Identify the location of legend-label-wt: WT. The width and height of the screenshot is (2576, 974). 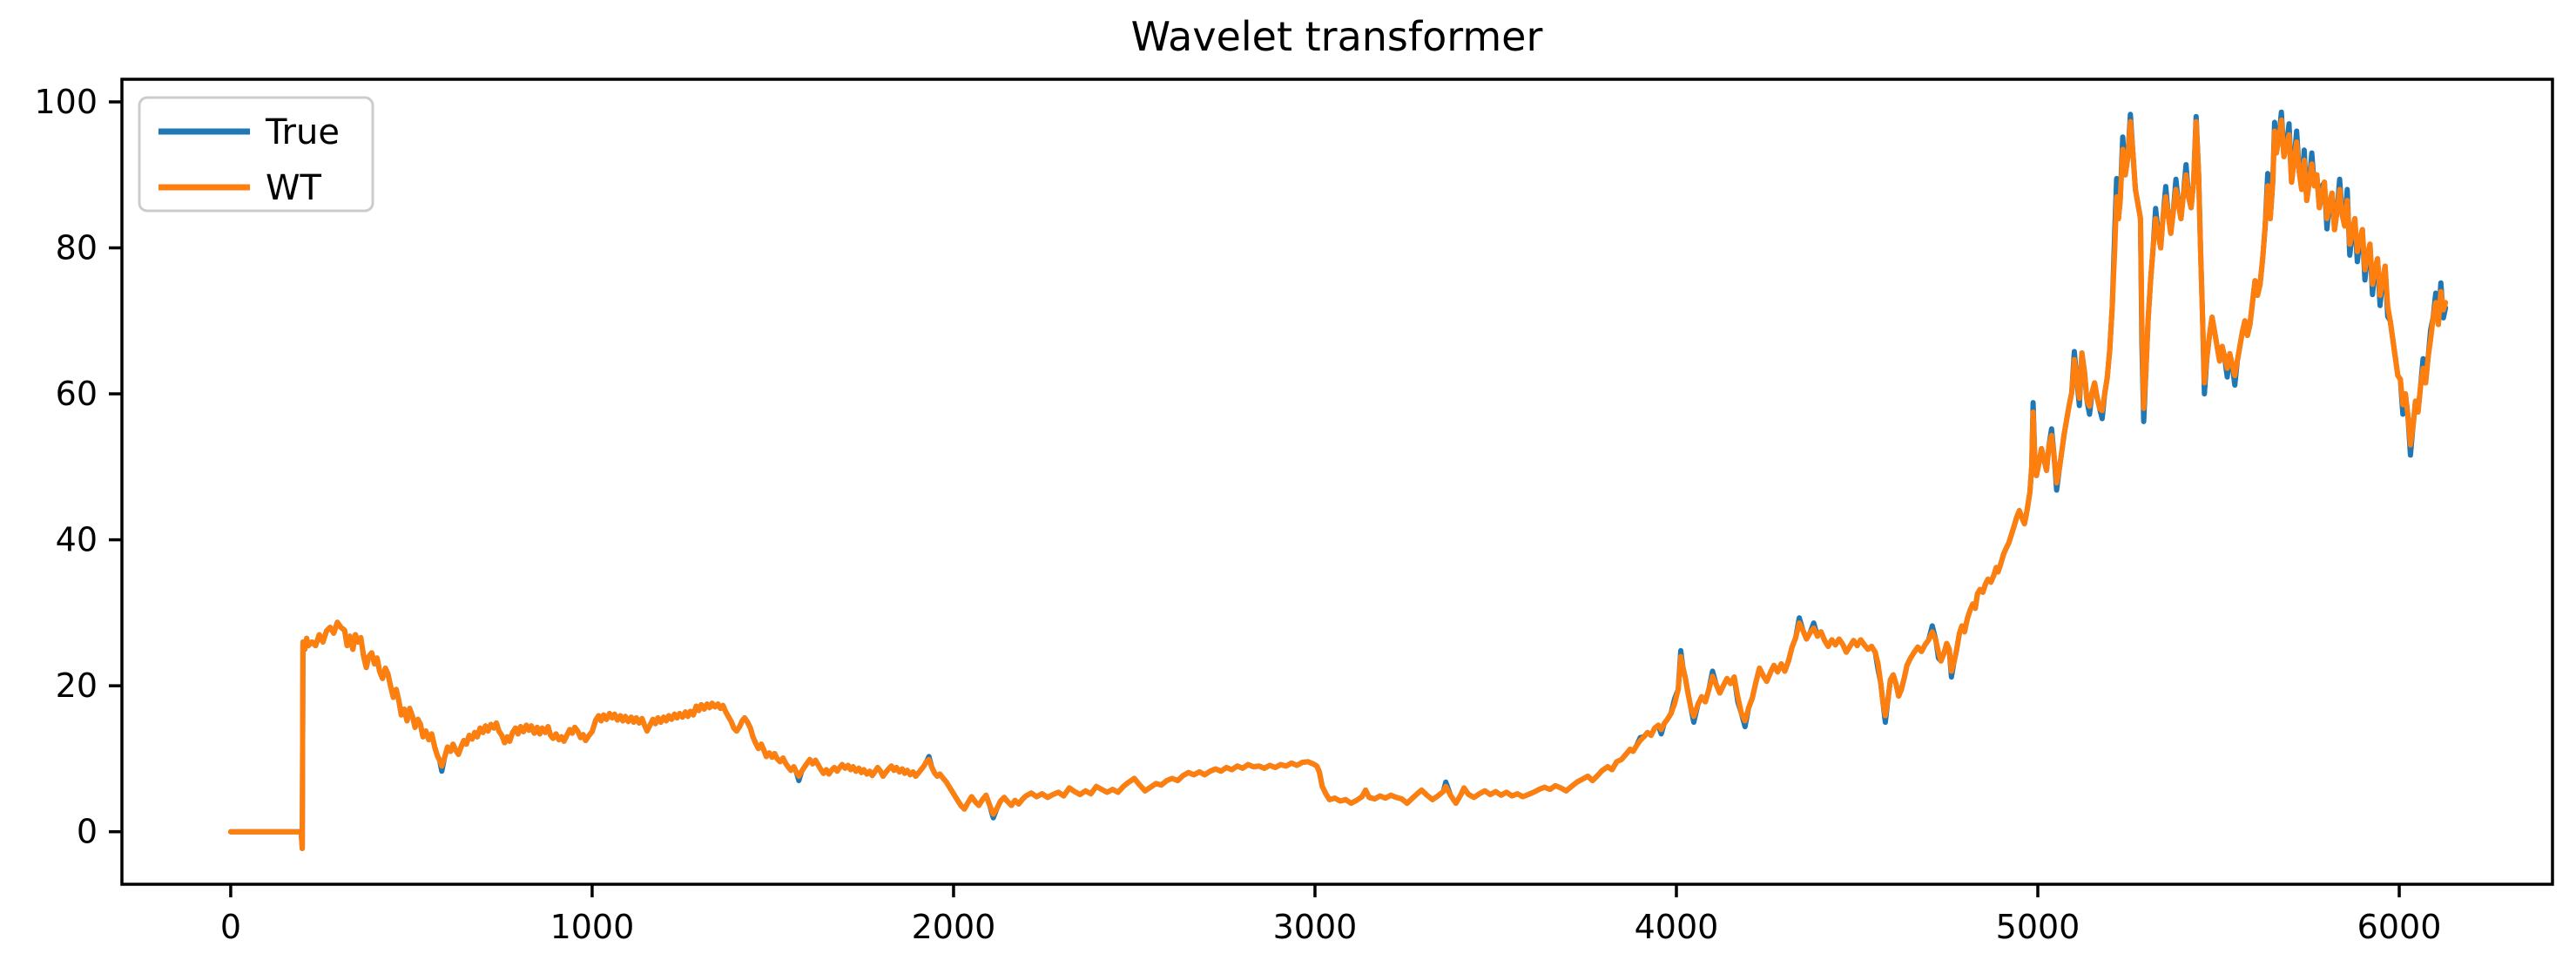
(294, 188).